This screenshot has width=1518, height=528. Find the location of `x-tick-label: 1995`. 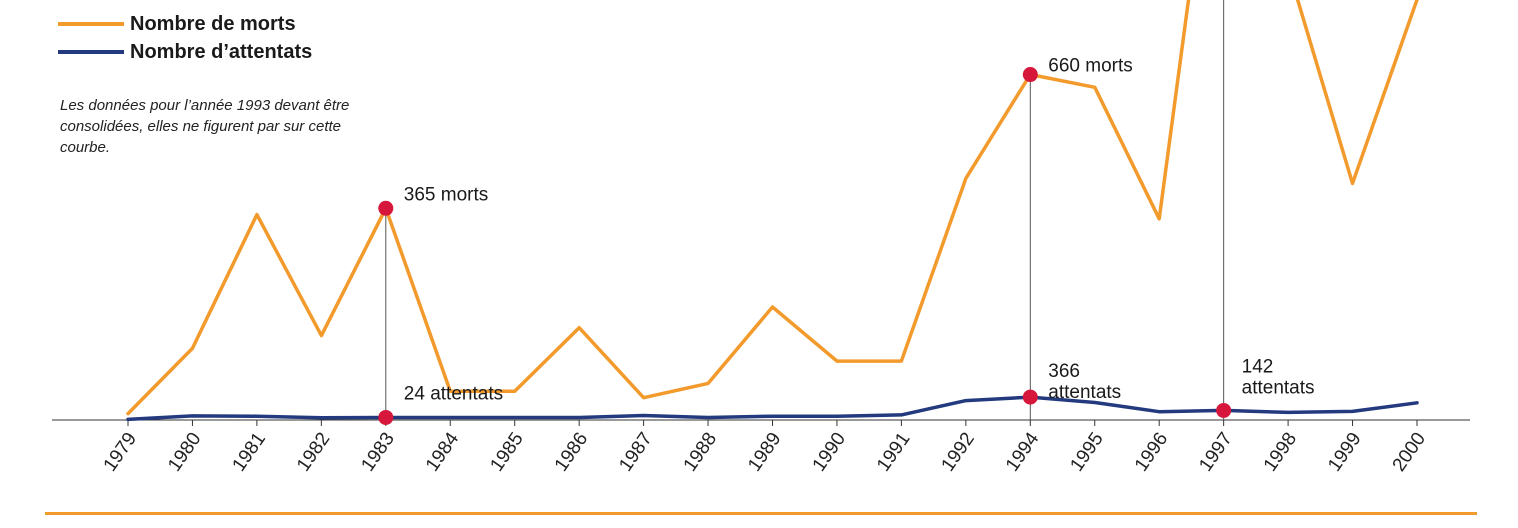

x-tick-label: 1995 is located at coordinates (1086, 452).